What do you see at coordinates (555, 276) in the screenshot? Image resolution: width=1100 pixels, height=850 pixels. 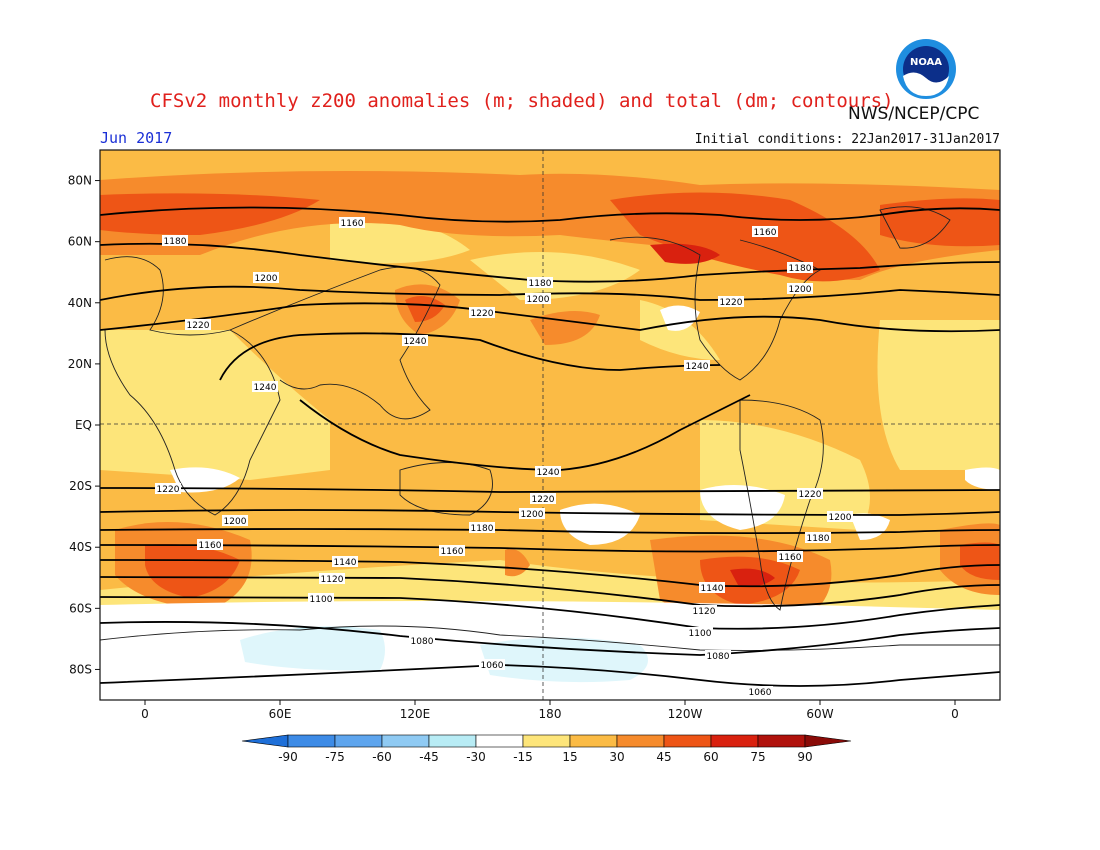 I see `anomaly-15-30-npac` at bounding box center [555, 276].